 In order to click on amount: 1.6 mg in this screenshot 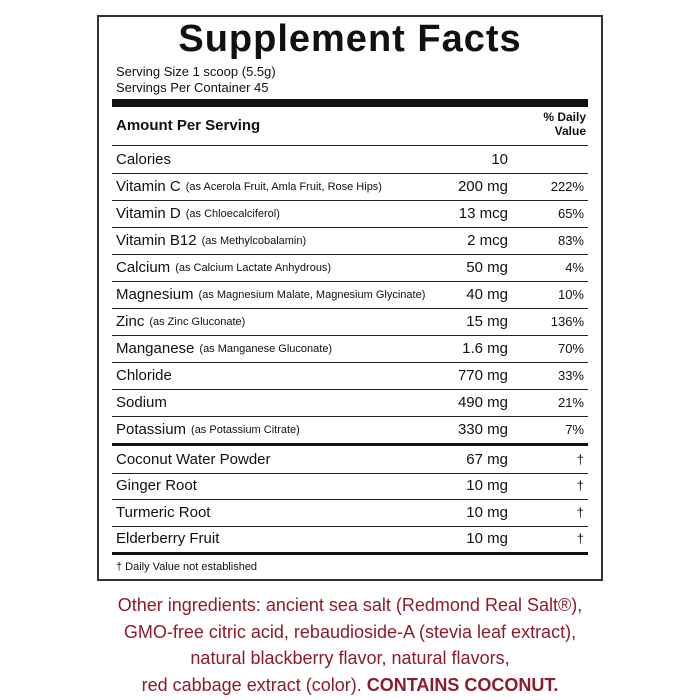, I will do `click(485, 348)`.